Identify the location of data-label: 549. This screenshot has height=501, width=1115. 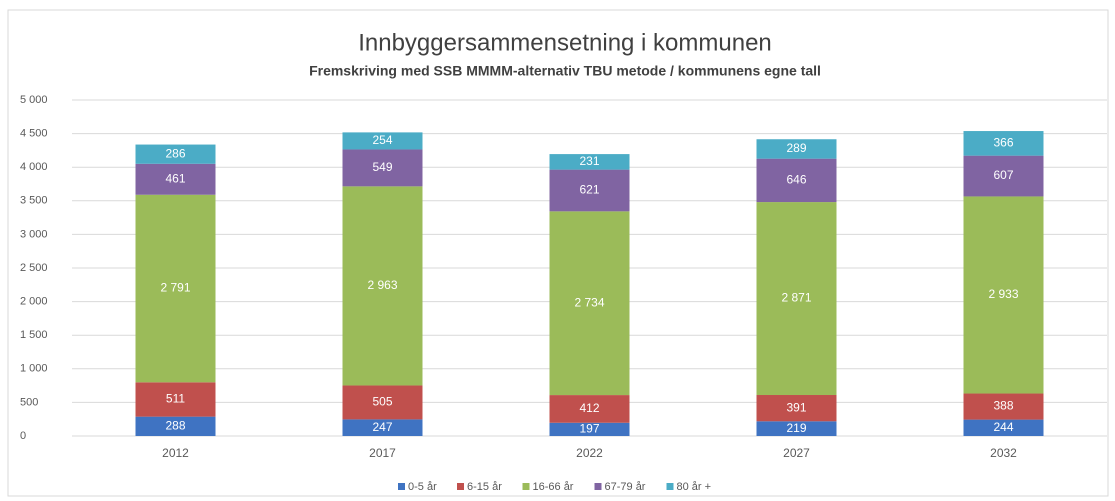
(382, 167).